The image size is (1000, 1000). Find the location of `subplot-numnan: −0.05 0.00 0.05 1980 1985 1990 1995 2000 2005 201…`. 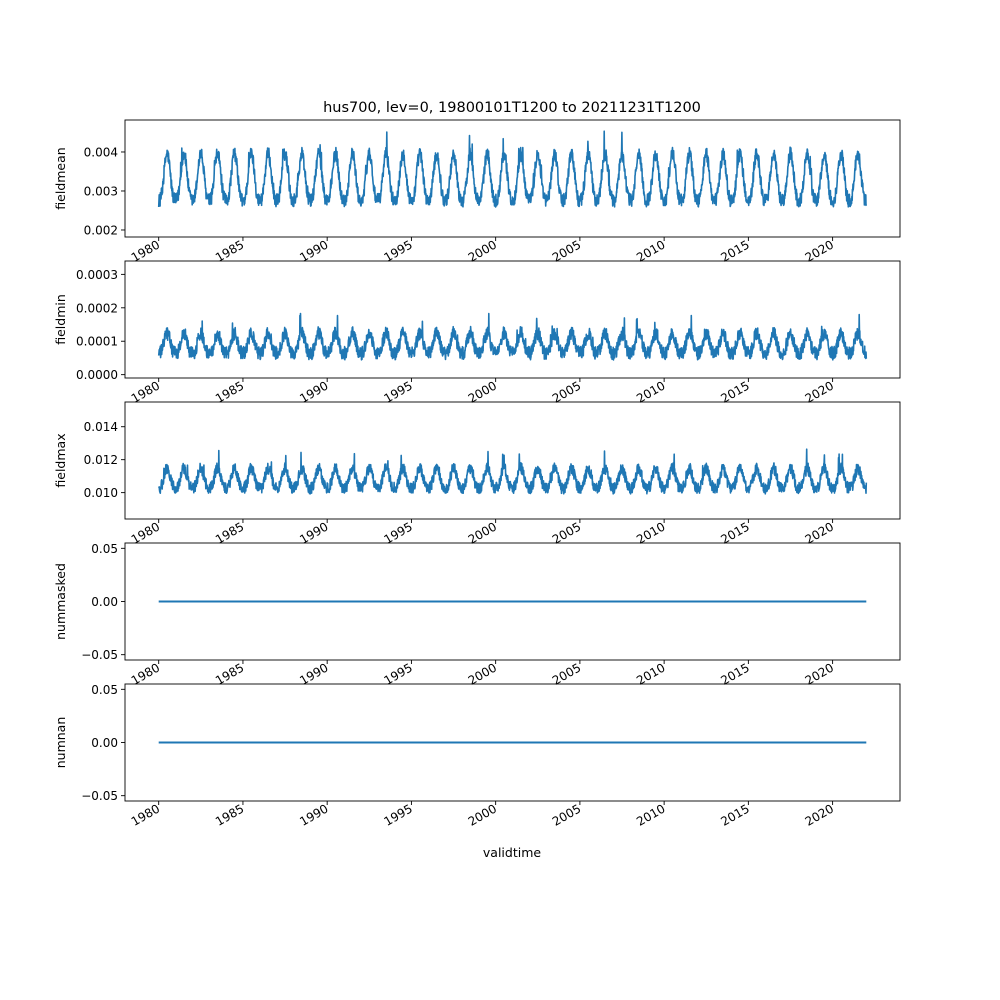

subplot-numnan: −0.05 0.00 0.05 1980 1985 1990 1995 2000 2005 201… is located at coordinates (477, 756).